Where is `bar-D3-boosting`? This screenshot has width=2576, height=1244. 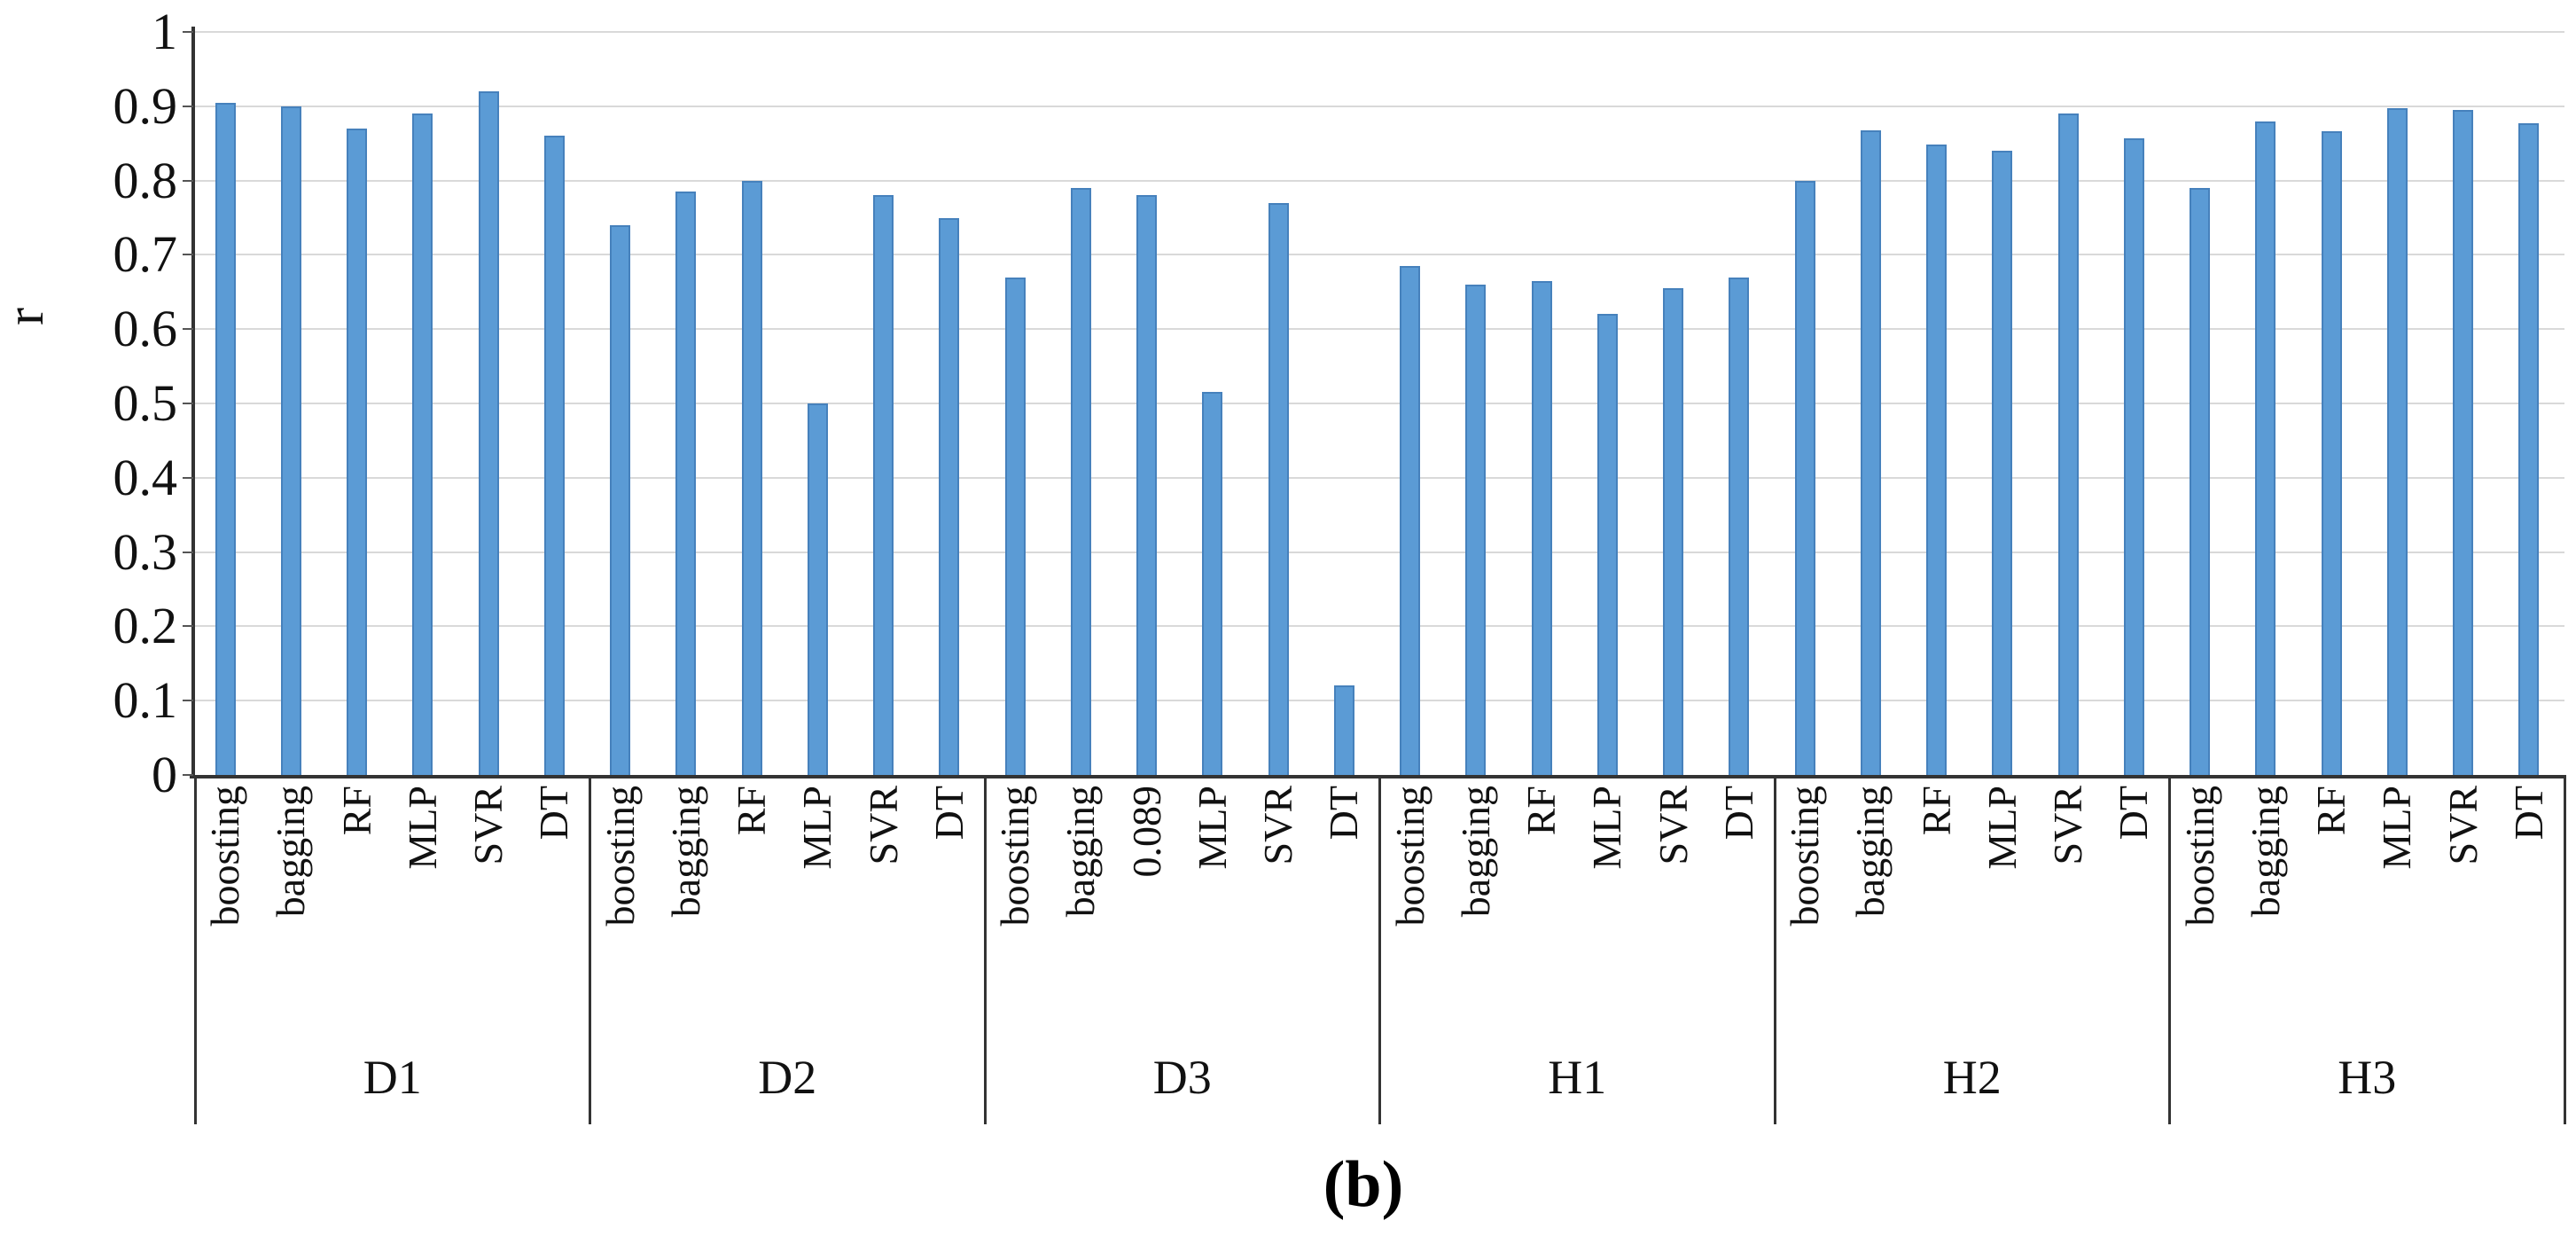 bar-D3-boosting is located at coordinates (1015, 526).